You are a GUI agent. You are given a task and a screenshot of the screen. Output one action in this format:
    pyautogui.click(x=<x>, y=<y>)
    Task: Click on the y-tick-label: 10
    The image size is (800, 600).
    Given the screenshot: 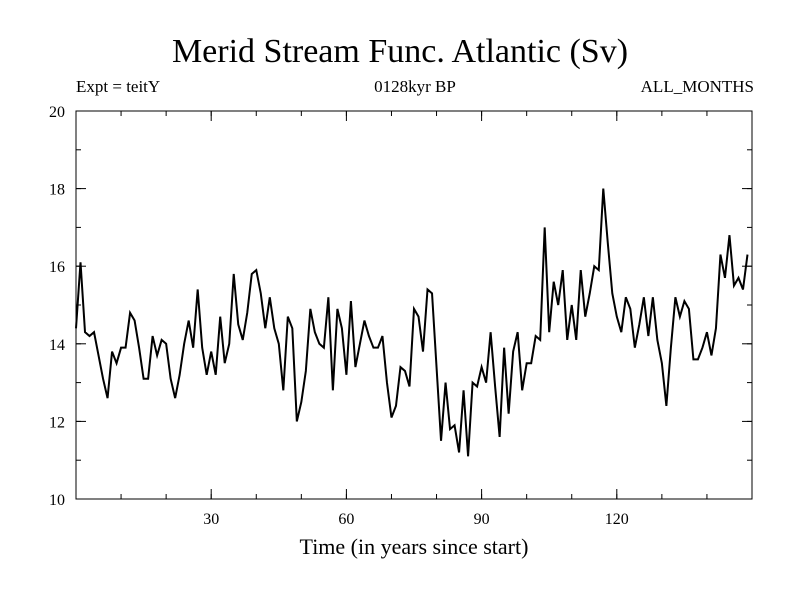 What is the action you would take?
    pyautogui.click(x=57, y=500)
    